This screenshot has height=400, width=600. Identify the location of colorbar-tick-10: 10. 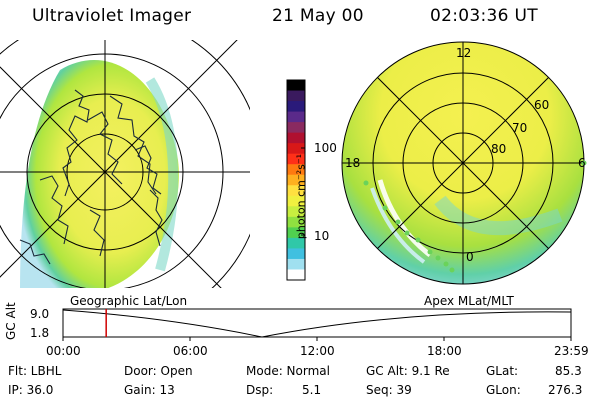
(322, 236).